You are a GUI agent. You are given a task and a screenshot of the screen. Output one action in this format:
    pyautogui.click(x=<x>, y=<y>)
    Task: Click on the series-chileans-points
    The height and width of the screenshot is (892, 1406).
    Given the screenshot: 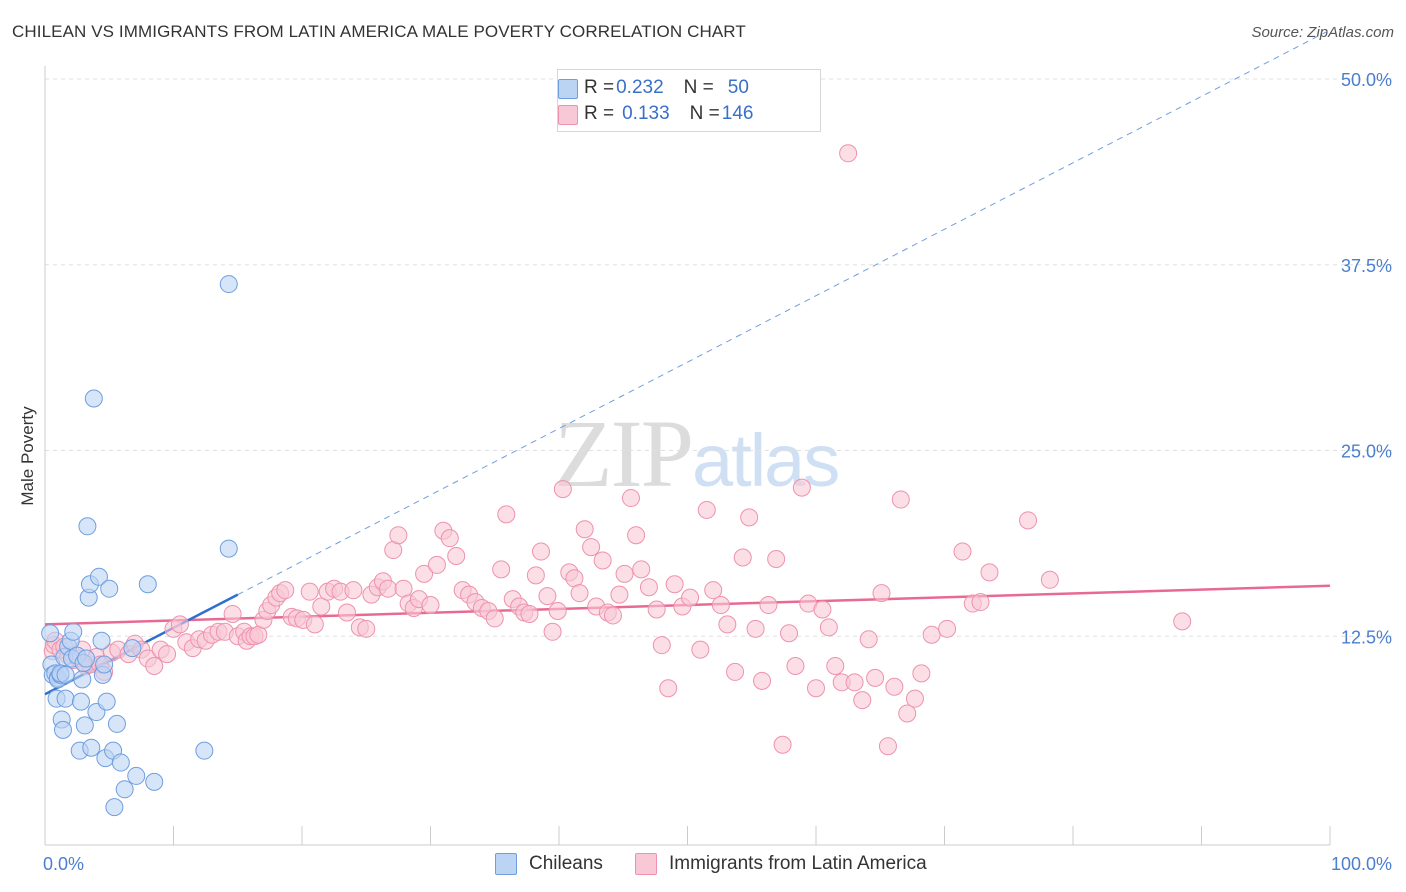 What is the action you would take?
    pyautogui.click(x=139, y=546)
    